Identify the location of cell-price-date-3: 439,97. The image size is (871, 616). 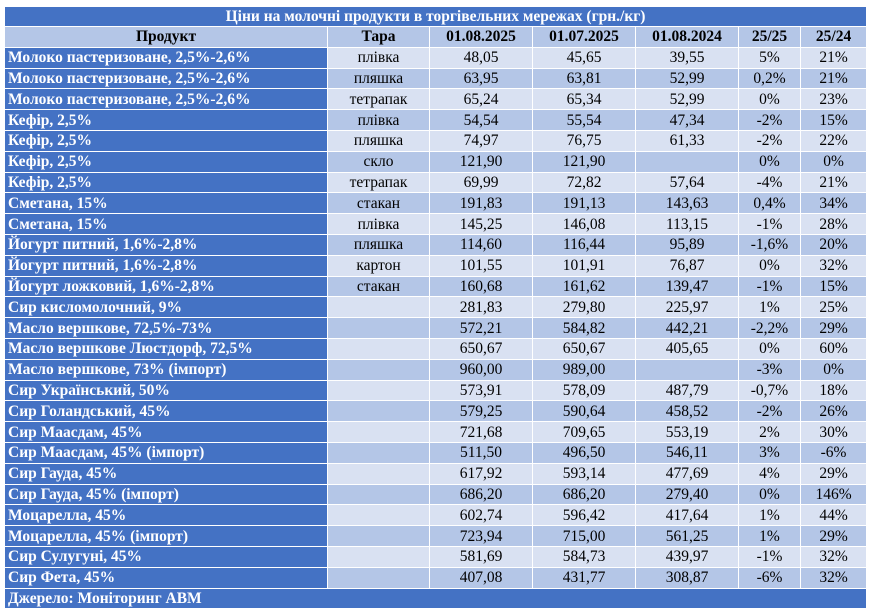
(687, 556).